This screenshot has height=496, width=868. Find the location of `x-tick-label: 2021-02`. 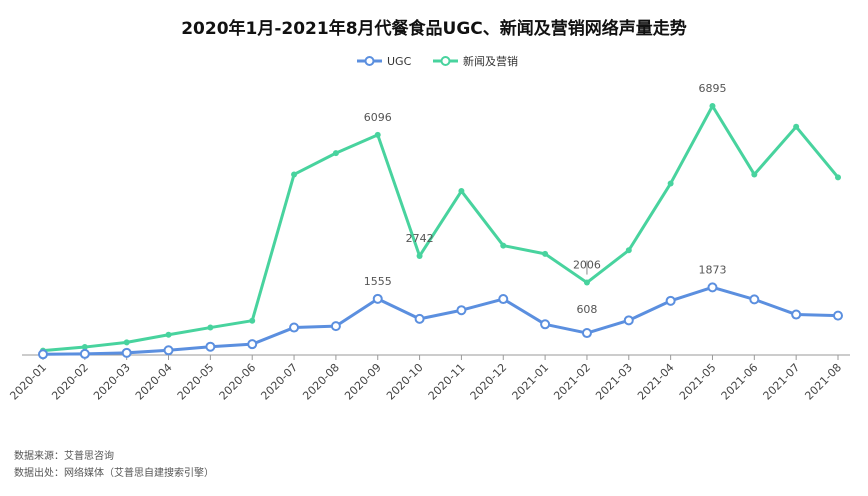

x-tick-label: 2021-02 is located at coordinates (572, 382).